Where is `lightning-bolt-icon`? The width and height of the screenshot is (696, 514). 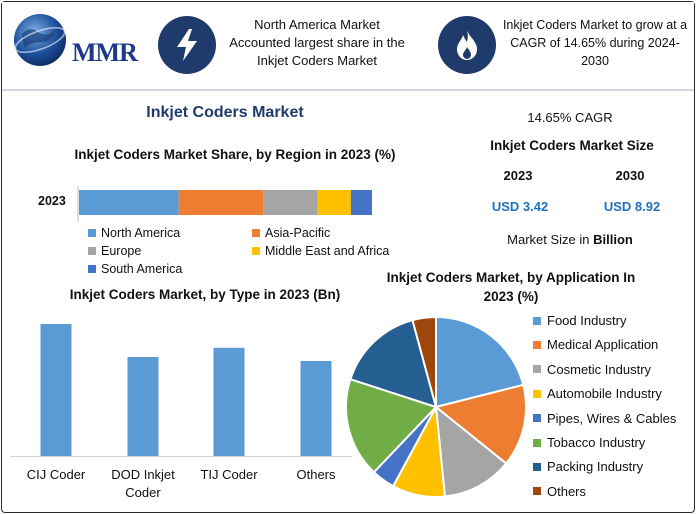 lightning-bolt-icon is located at coordinates (187, 45).